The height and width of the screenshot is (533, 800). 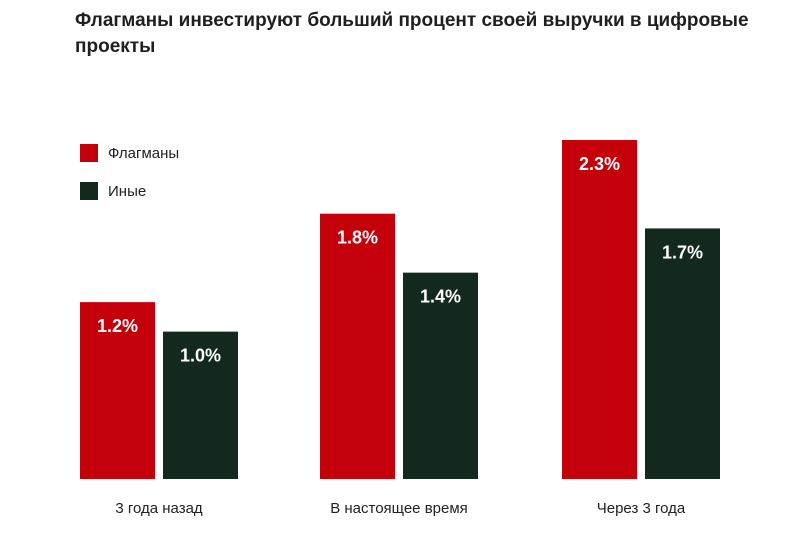 I want to click on data-label-others-0: 1.0%, so click(x=200, y=356).